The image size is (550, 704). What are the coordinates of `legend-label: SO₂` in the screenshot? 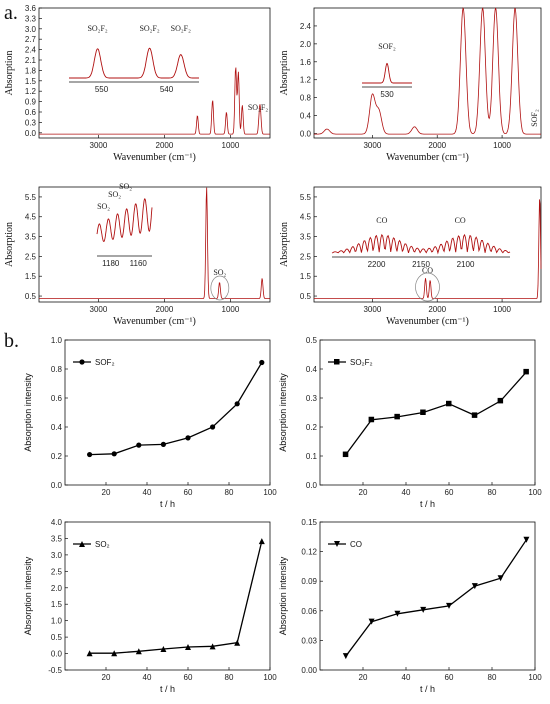 It's located at (102, 544).